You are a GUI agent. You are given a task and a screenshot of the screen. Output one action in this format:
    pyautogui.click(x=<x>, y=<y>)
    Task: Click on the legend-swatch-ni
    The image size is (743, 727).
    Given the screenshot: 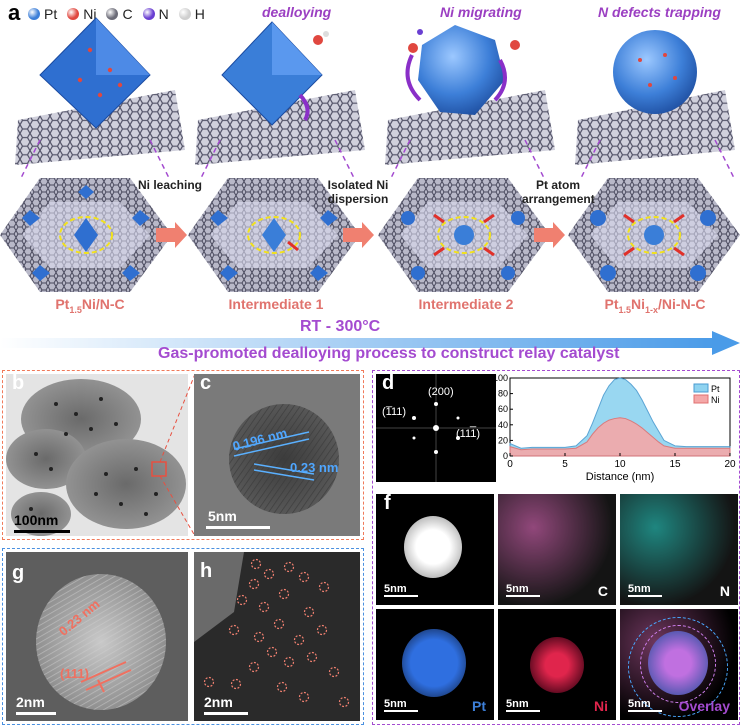 What is the action you would take?
    pyautogui.click(x=701, y=399)
    